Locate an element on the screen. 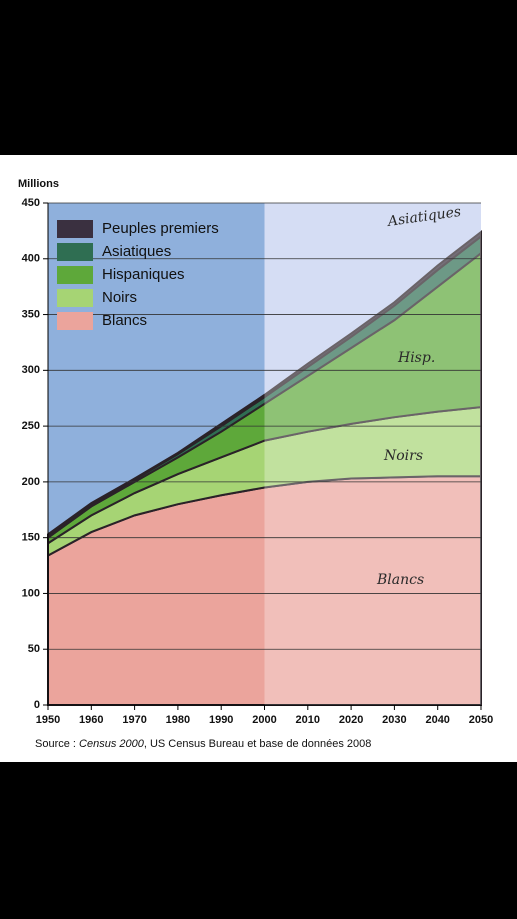 The width and height of the screenshot is (517, 919). annotation: Blancs is located at coordinates (400, 580).